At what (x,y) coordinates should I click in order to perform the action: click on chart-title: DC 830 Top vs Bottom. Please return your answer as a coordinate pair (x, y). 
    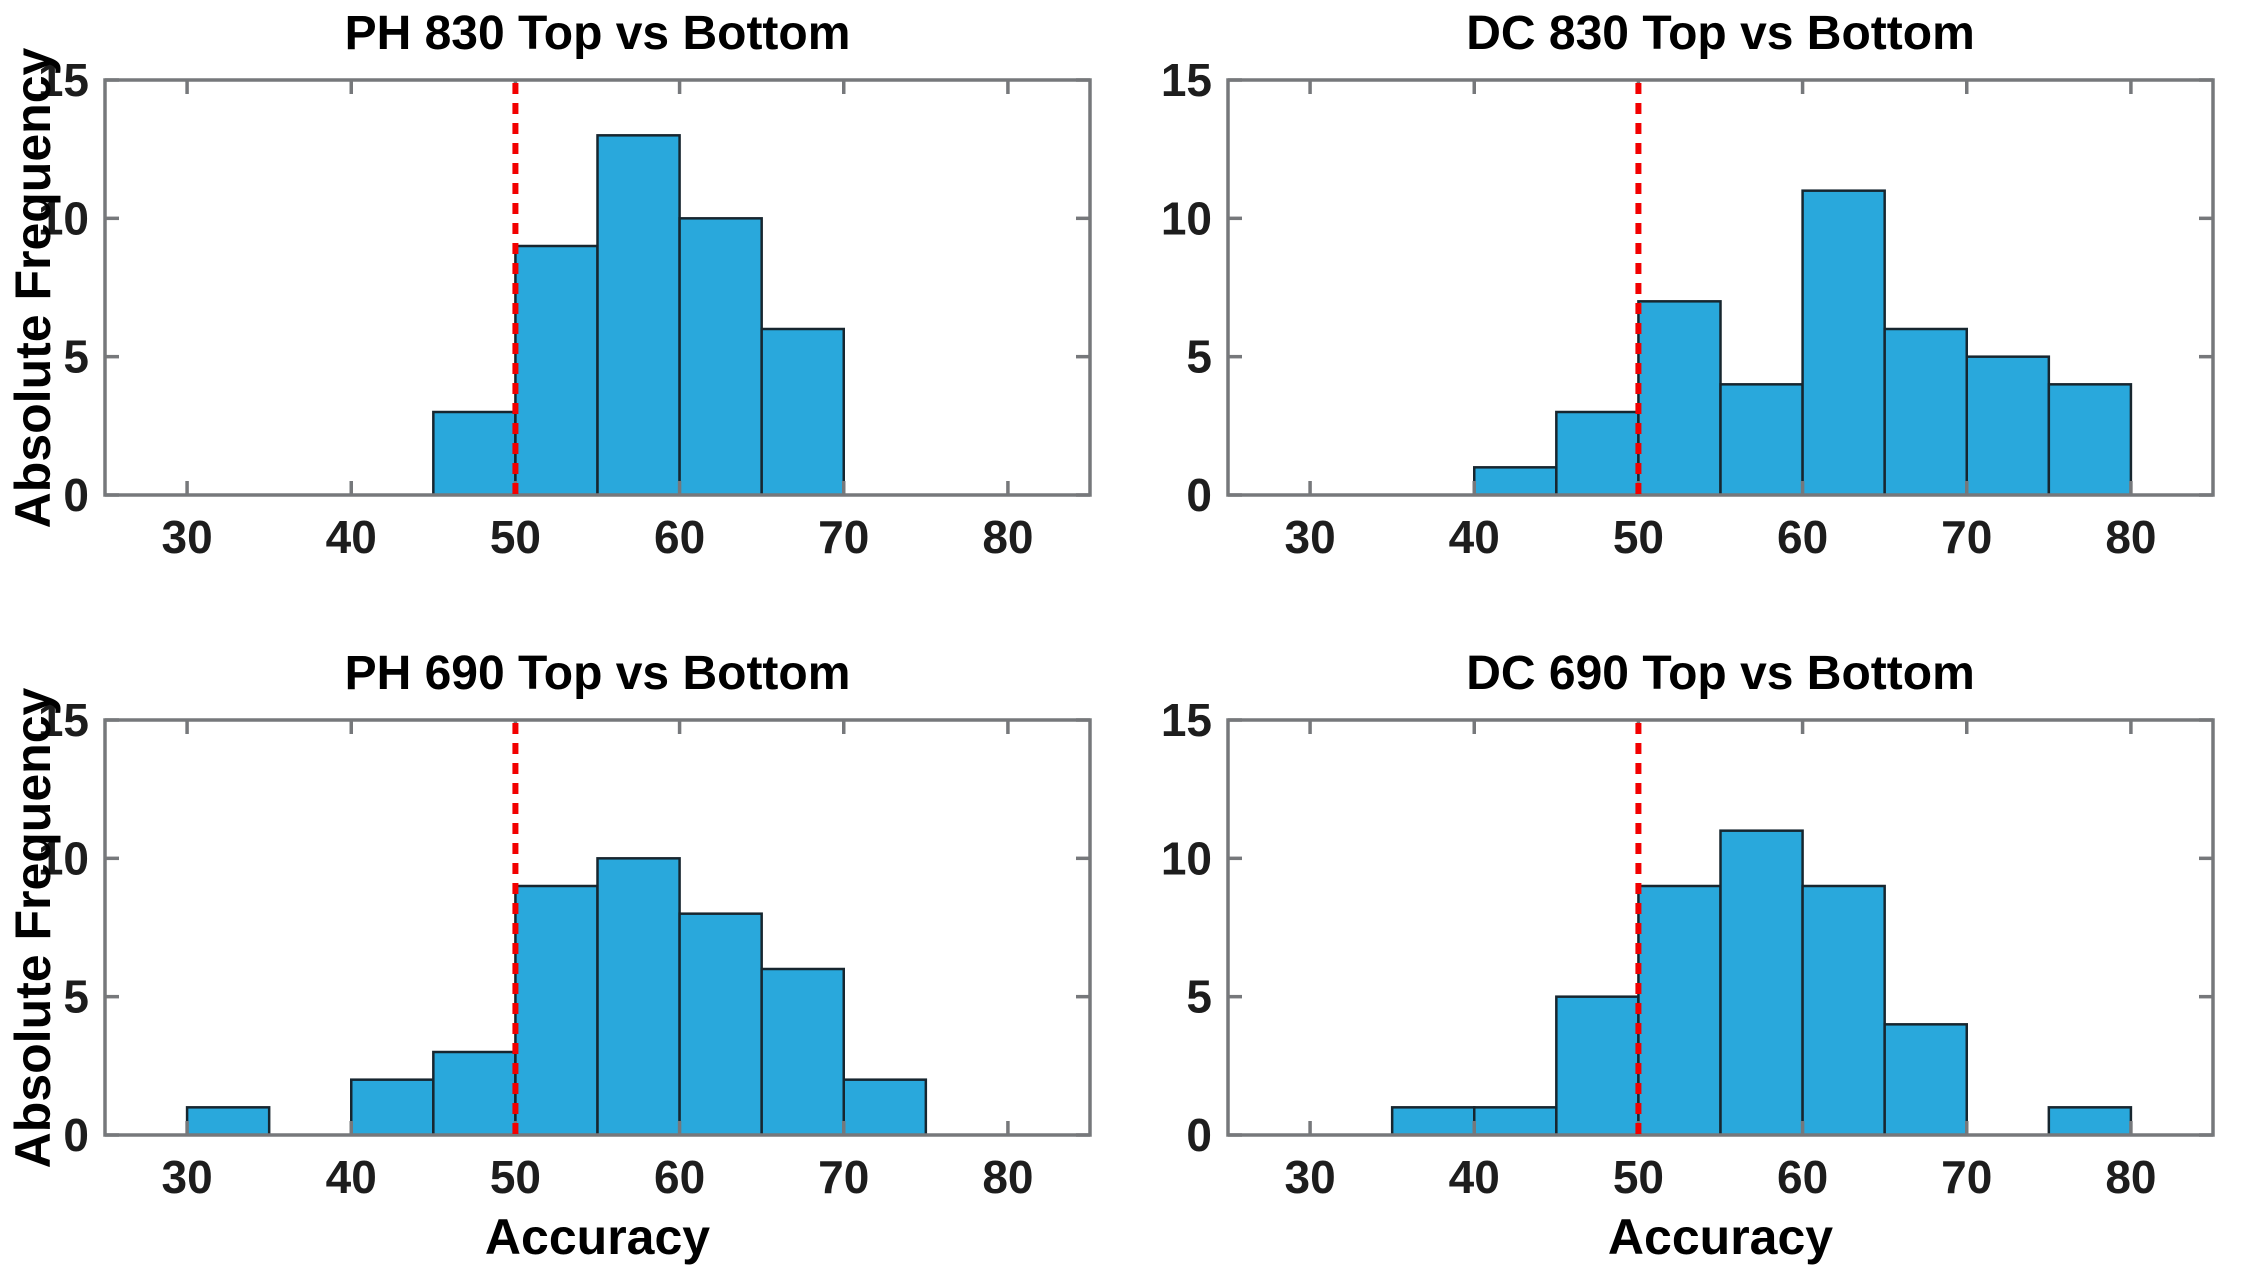
    Looking at the image, I should click on (1720, 33).